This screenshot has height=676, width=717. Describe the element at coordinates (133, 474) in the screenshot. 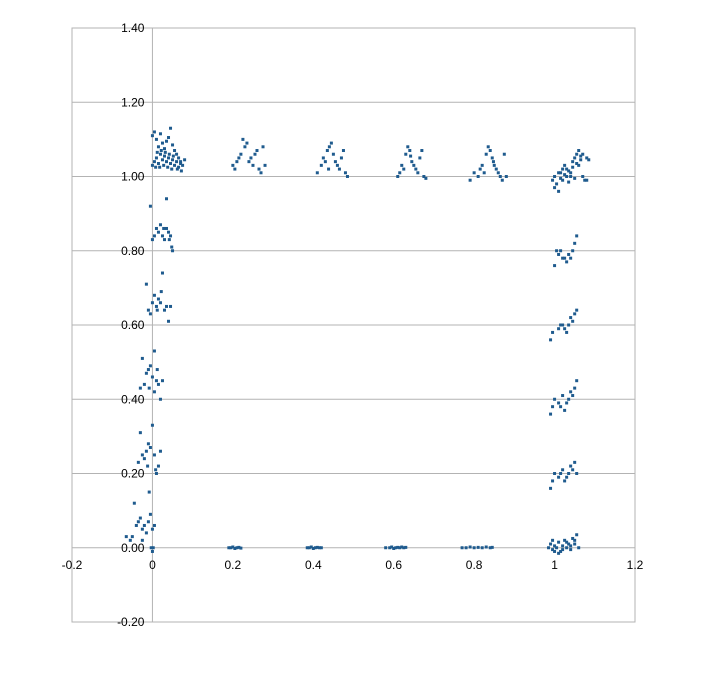

I see `y-tick-label: 0.20` at that location.